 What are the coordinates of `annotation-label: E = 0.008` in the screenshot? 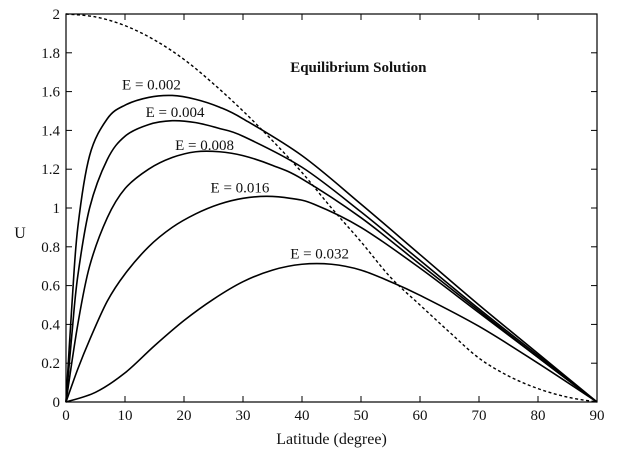 It's located at (204, 146).